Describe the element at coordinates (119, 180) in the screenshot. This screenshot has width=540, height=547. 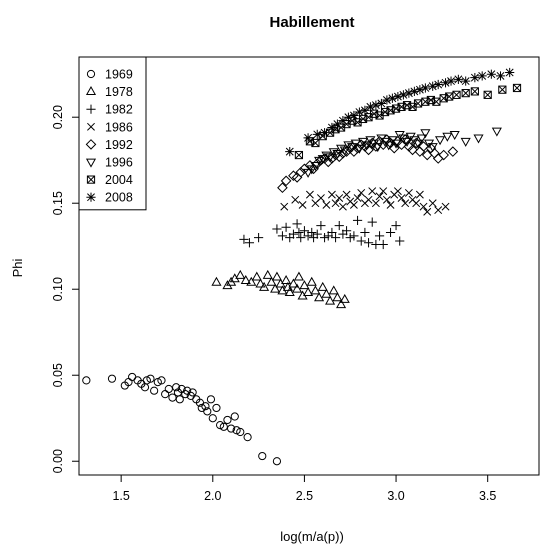
I see `legend-label: 2004` at that location.